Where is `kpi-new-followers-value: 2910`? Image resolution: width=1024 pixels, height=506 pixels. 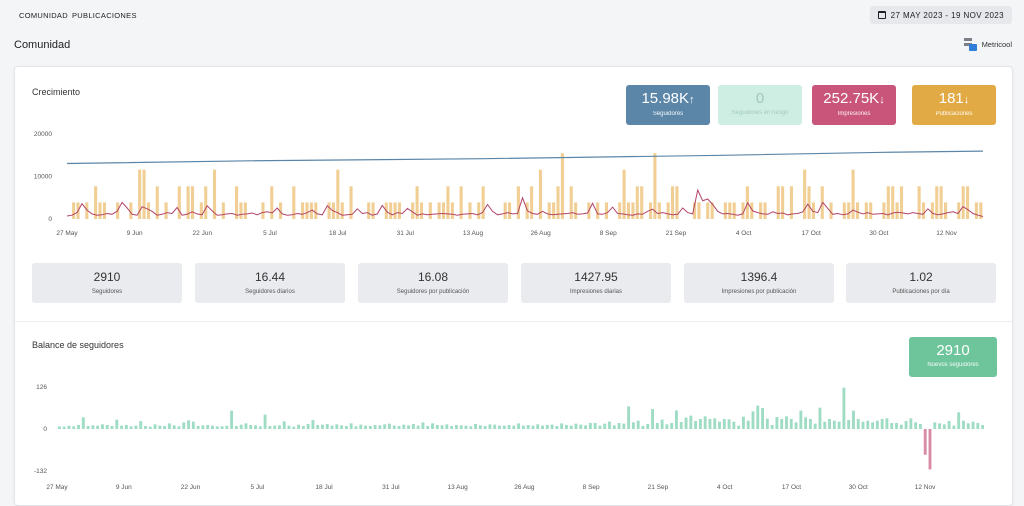
kpi-new-followers-value: 2910 is located at coordinates (953, 350).